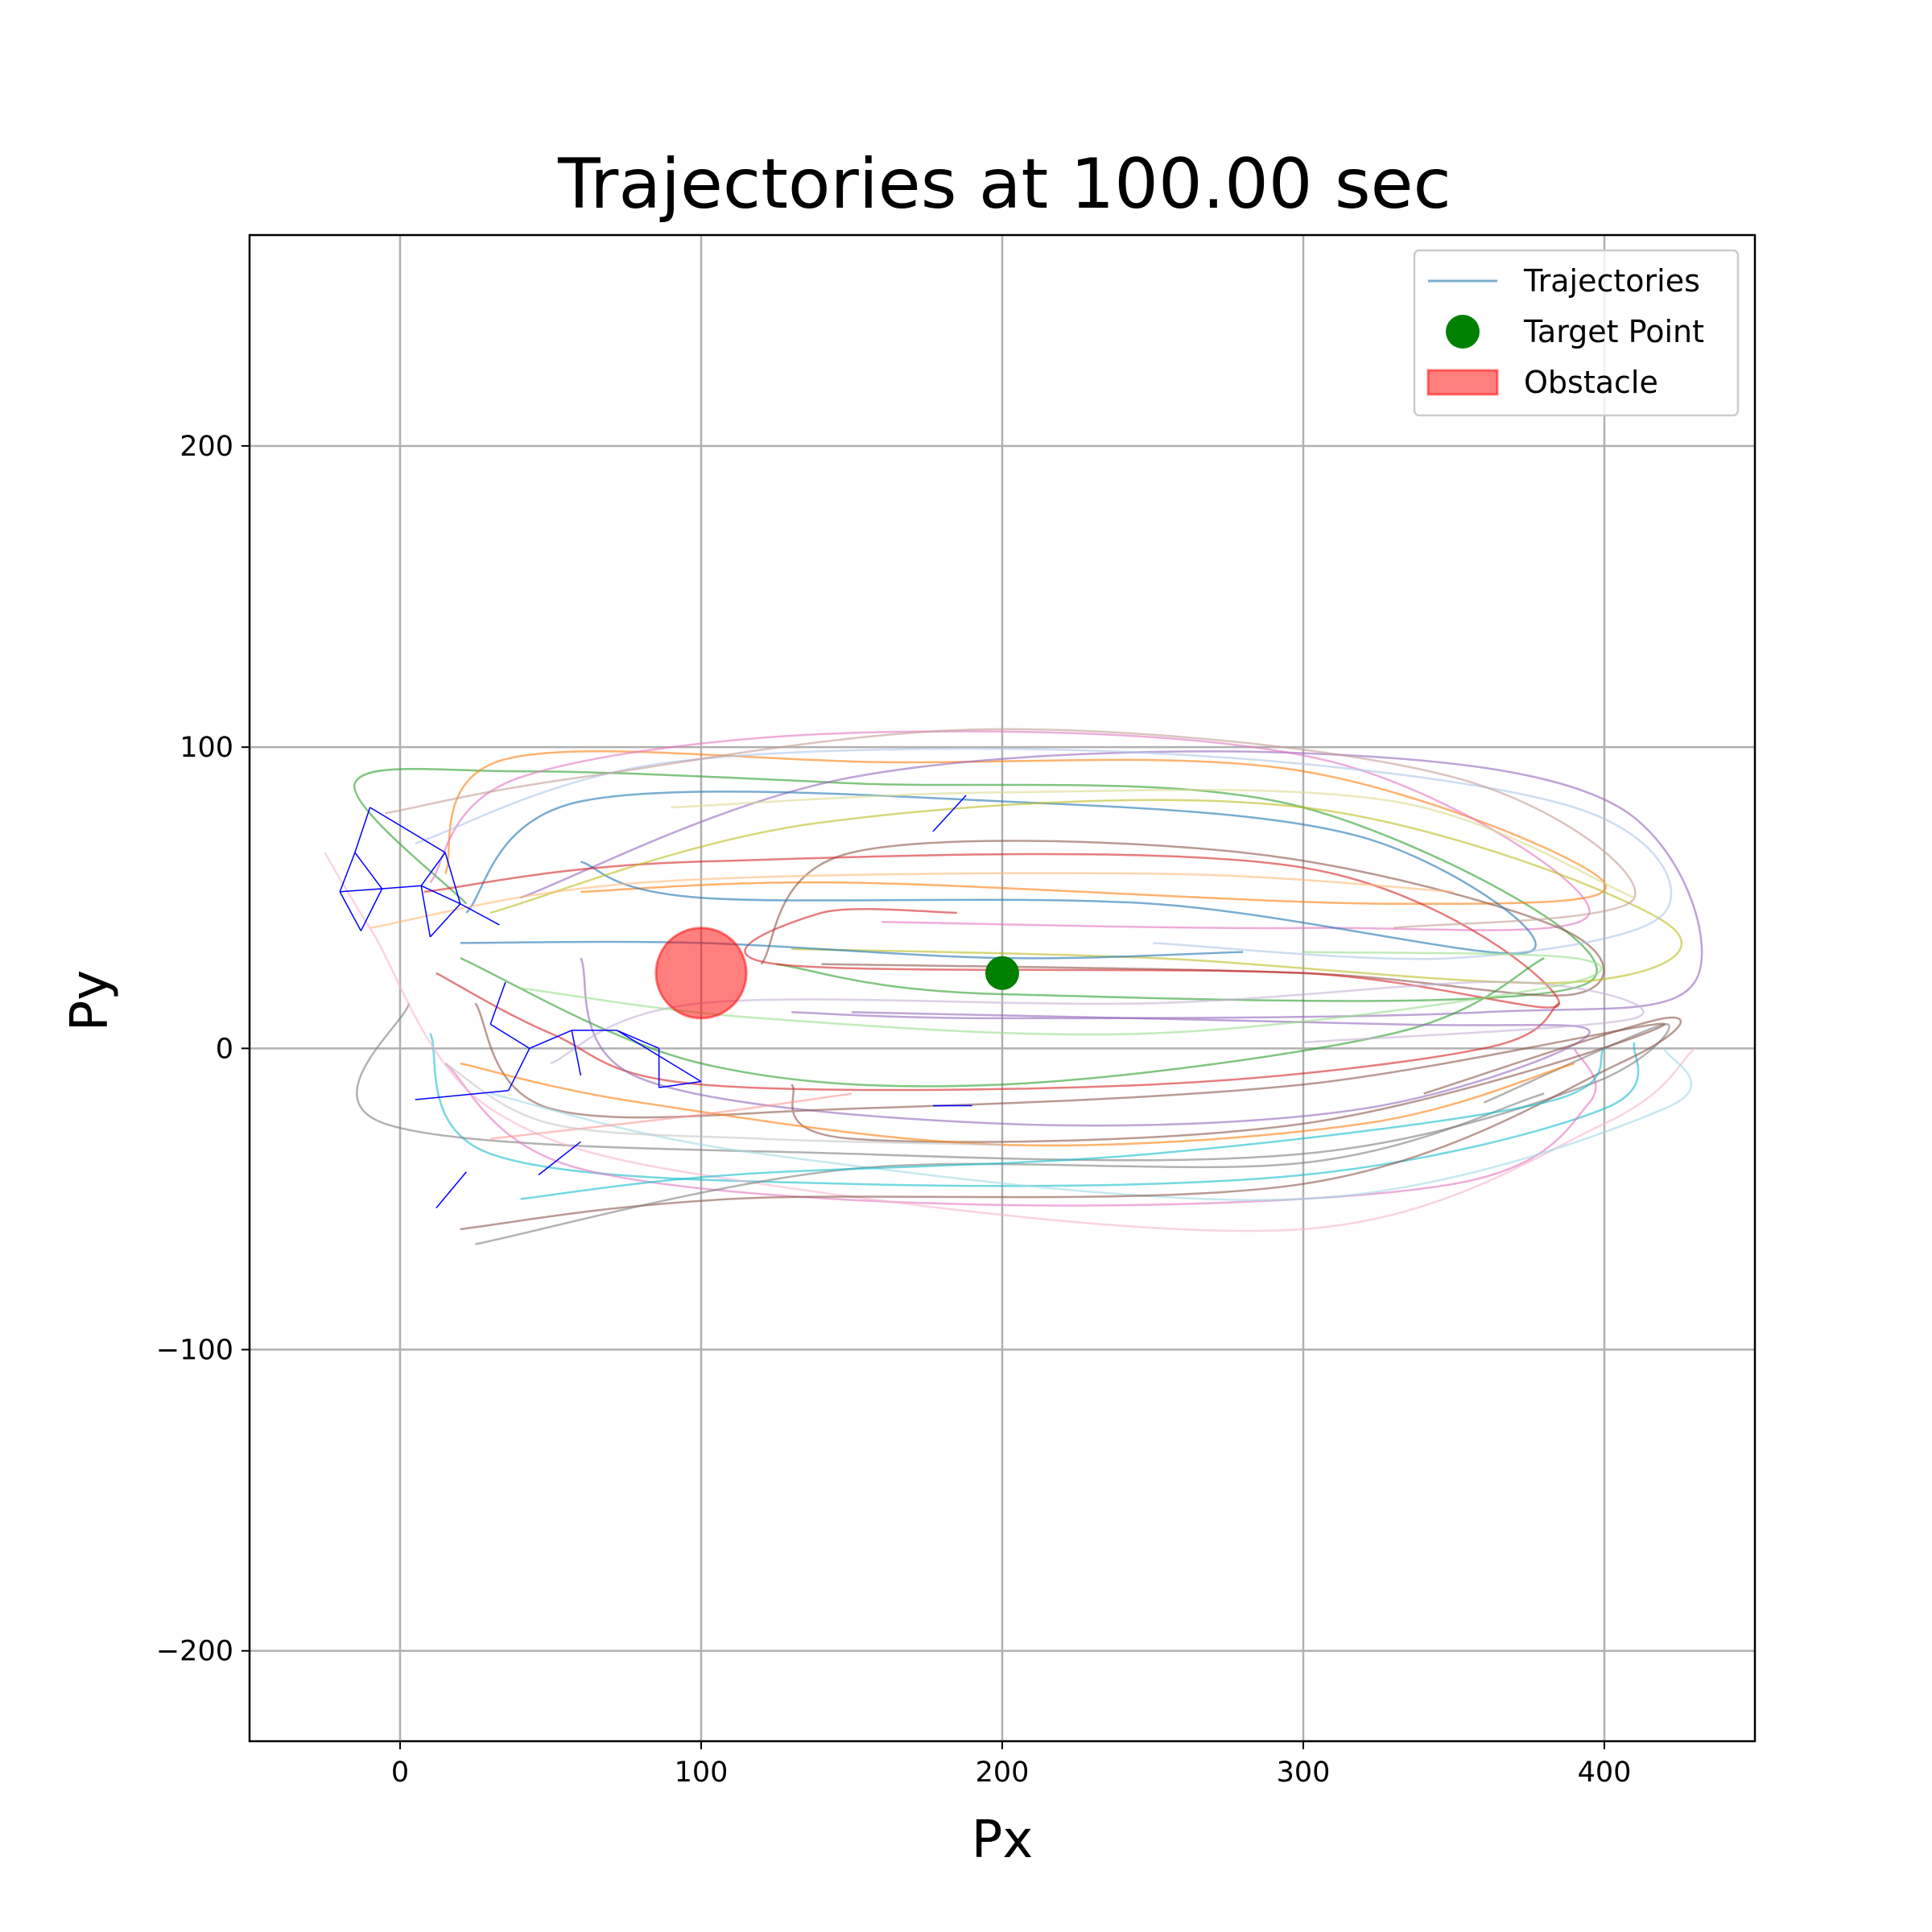 This screenshot has height=1932, width=1932. What do you see at coordinates (1304, 1773) in the screenshot?
I see `x-tick-label: 300` at bounding box center [1304, 1773].